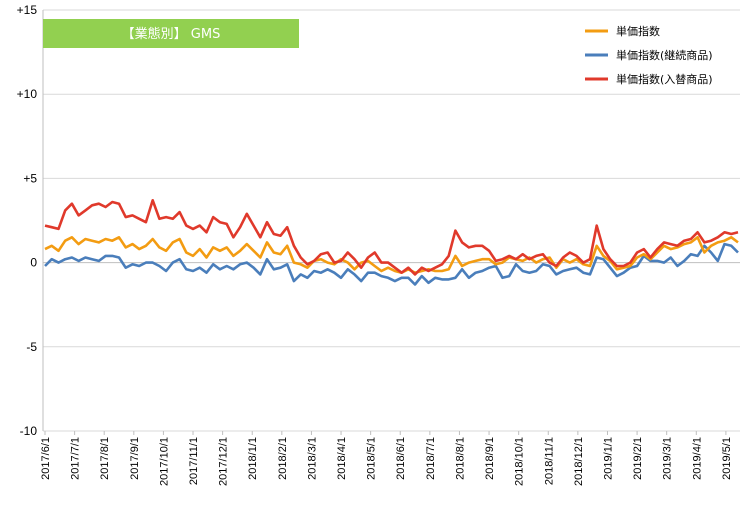  Describe the element at coordinates (283, 458) in the screenshot. I see `x-tick-label: 2018/2/1` at that location.